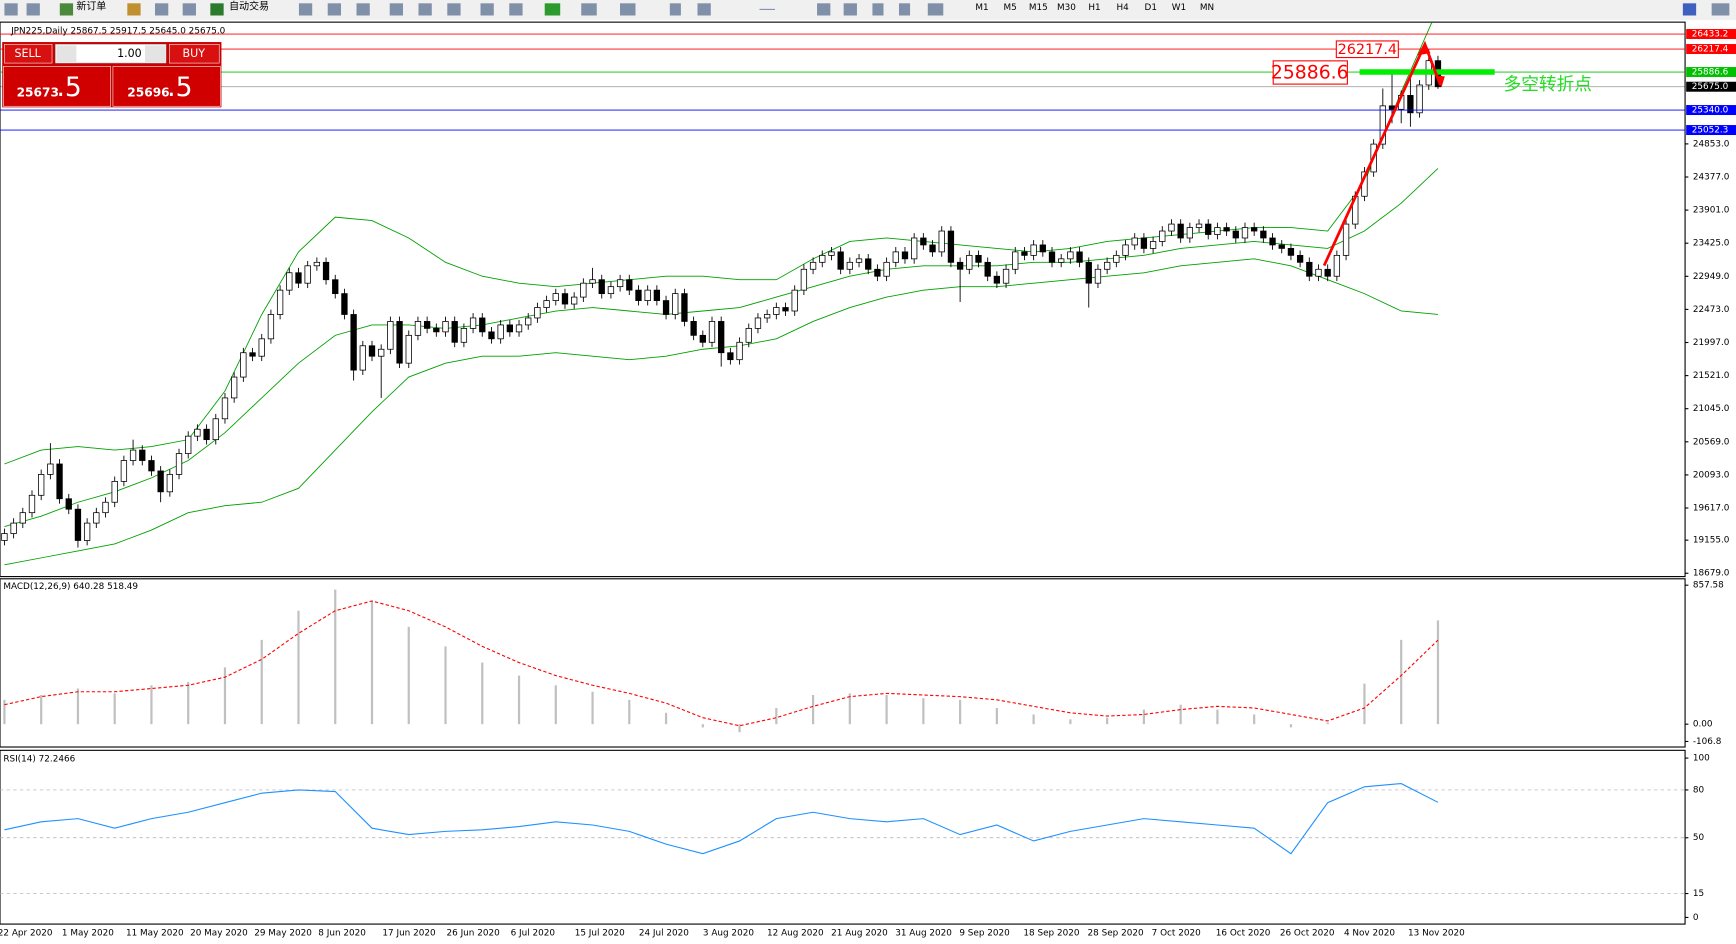 This screenshot has height=944, width=1736. Describe the element at coordinates (91, 6) in the screenshot. I see `new-order-button: 新订单` at that location.